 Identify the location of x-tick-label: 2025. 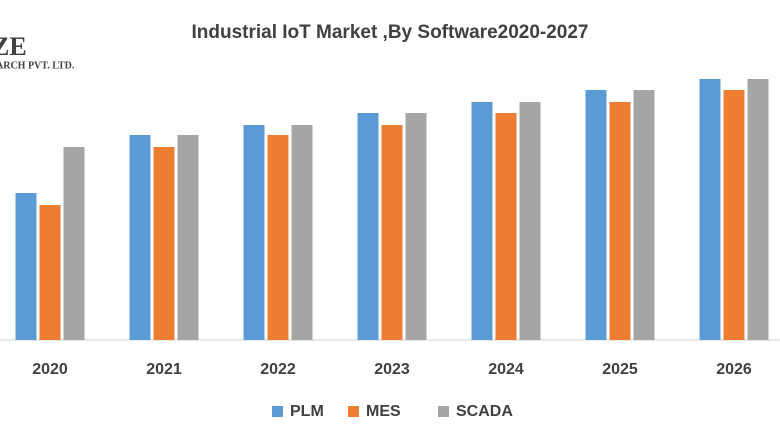
(620, 369).